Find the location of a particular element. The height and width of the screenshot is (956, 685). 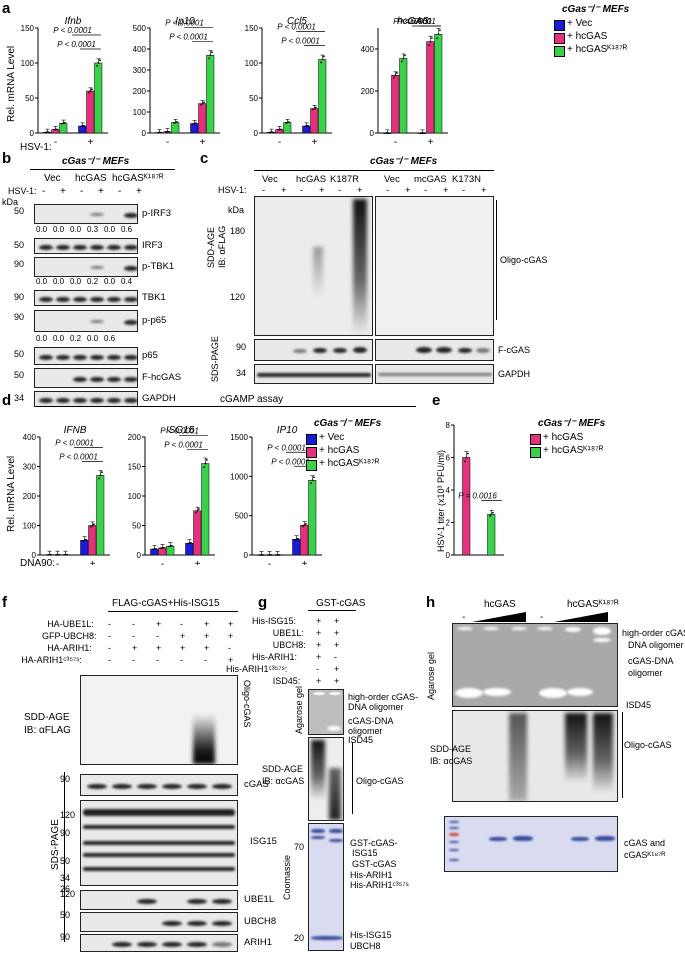

blot-p-p65 is located at coordinates (86, 321).